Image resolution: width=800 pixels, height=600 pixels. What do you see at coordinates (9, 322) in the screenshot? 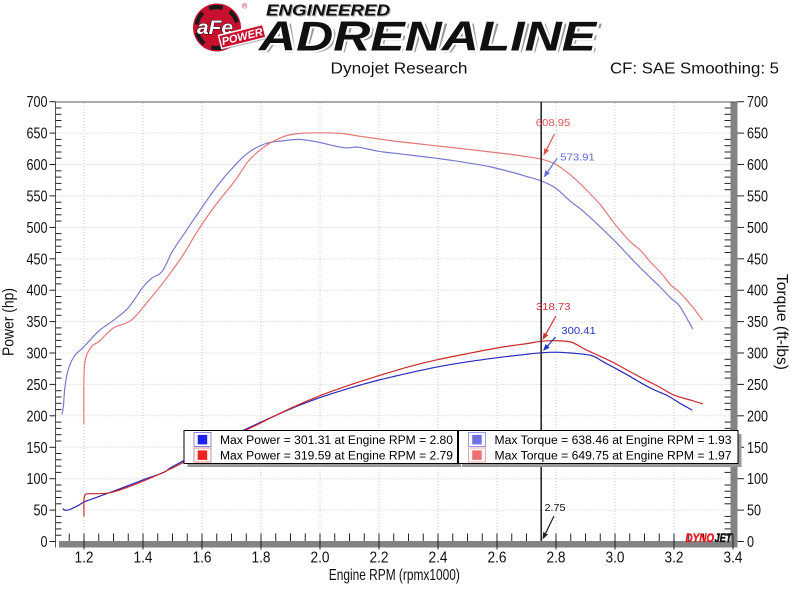
I see `svg-text: Power (hp)` at bounding box center [9, 322].